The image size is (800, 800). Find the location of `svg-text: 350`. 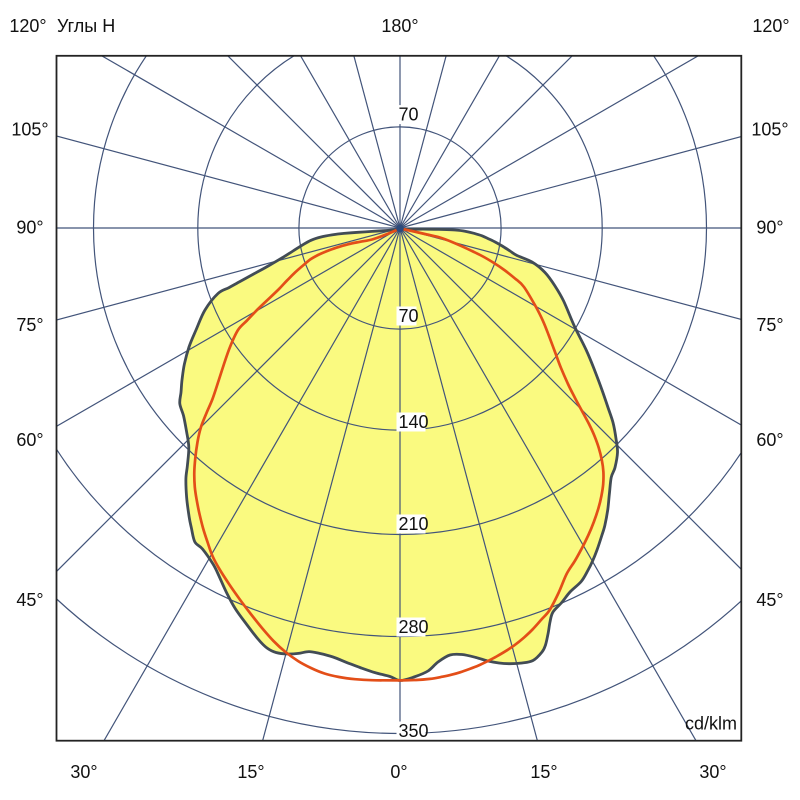

svg-text: 350 is located at coordinates (414, 731).